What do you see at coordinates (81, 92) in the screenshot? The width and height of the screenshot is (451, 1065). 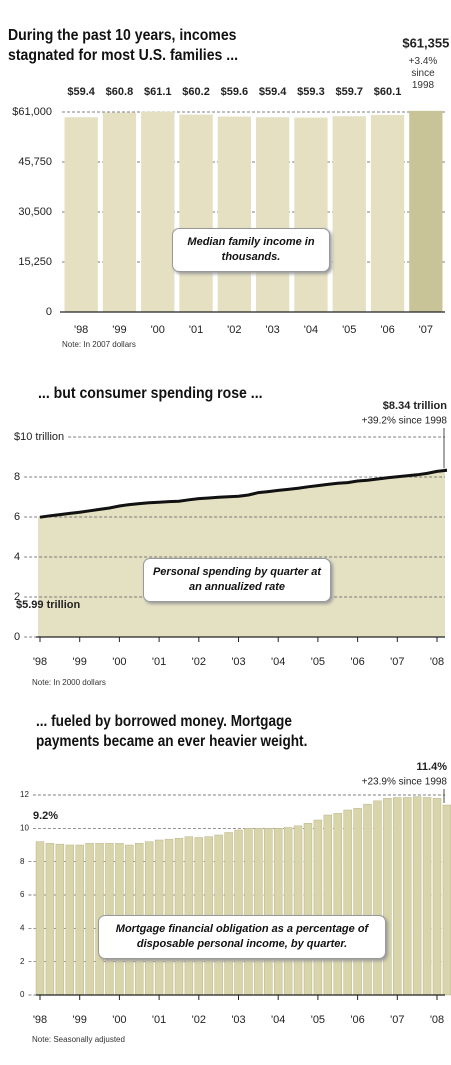 I see `value-label: $59.4` at bounding box center [81, 92].